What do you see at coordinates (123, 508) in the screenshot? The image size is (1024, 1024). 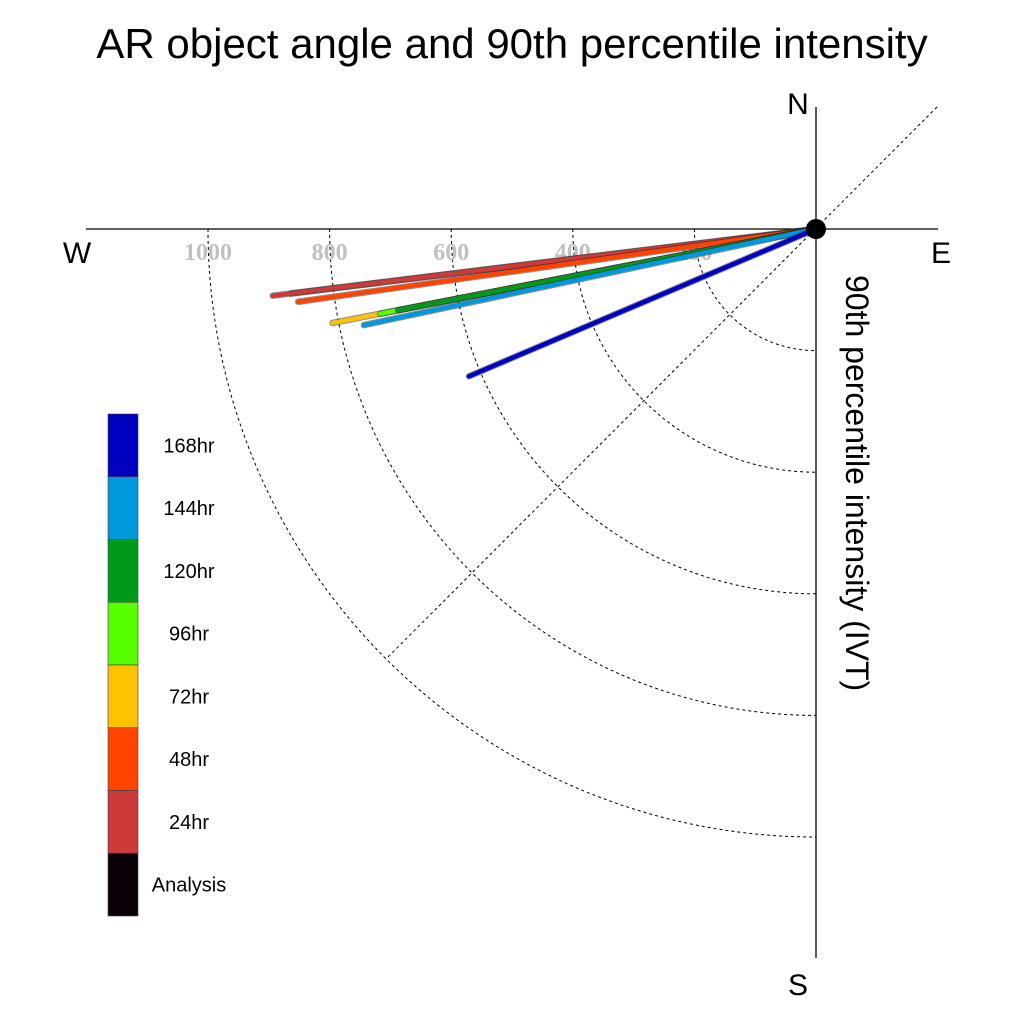 I see `legend-swatch-144hr` at bounding box center [123, 508].